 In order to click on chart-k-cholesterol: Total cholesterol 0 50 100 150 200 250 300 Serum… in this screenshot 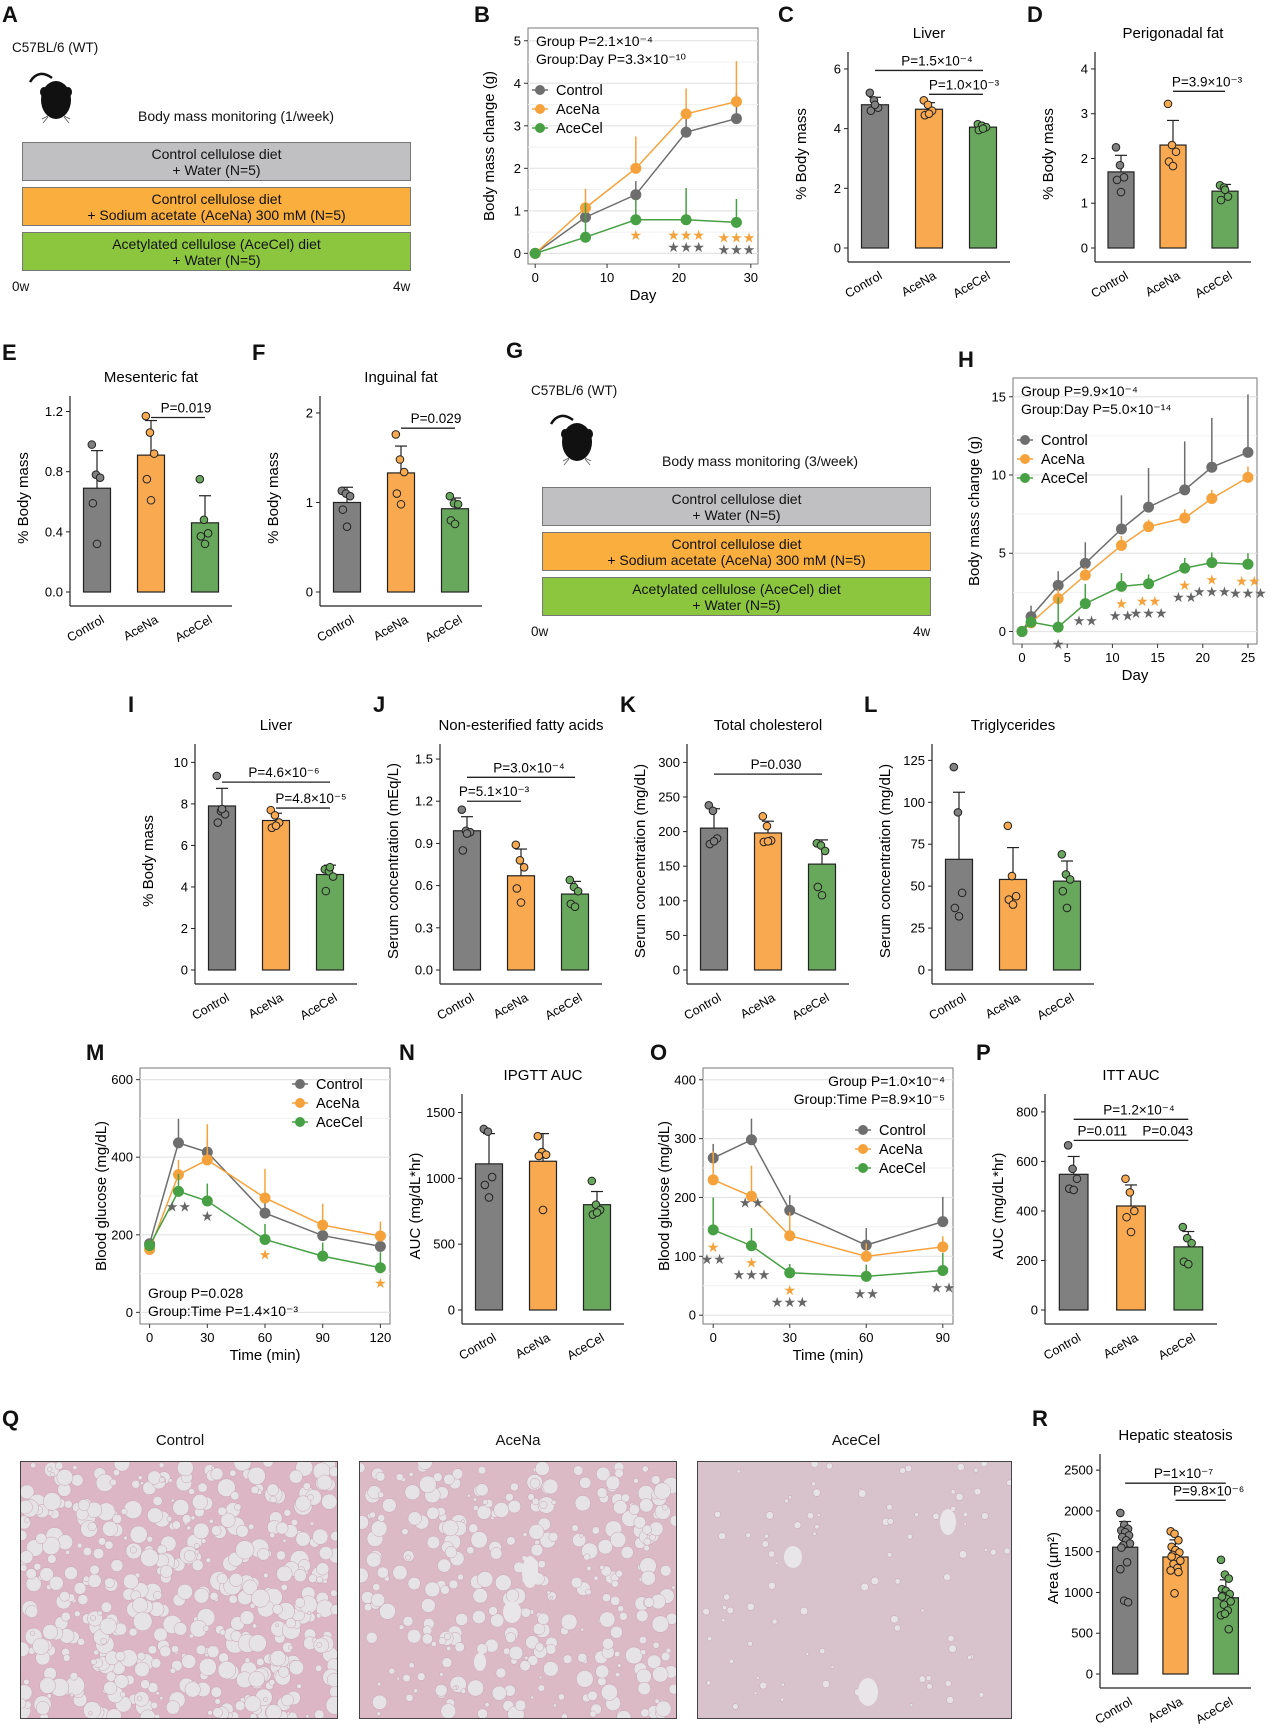, I will do `click(740, 870)`.